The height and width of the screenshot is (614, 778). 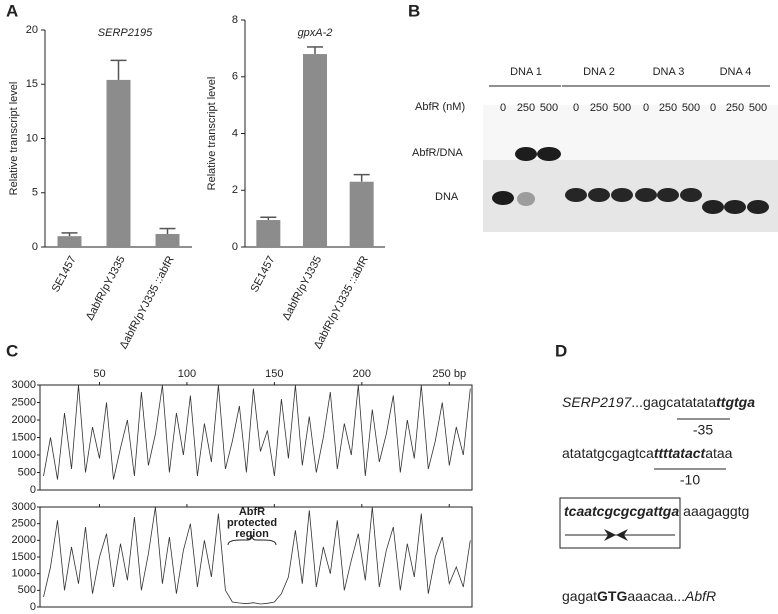 What do you see at coordinates (252, 512) in the screenshot?
I see `annotation: AbfR` at bounding box center [252, 512].